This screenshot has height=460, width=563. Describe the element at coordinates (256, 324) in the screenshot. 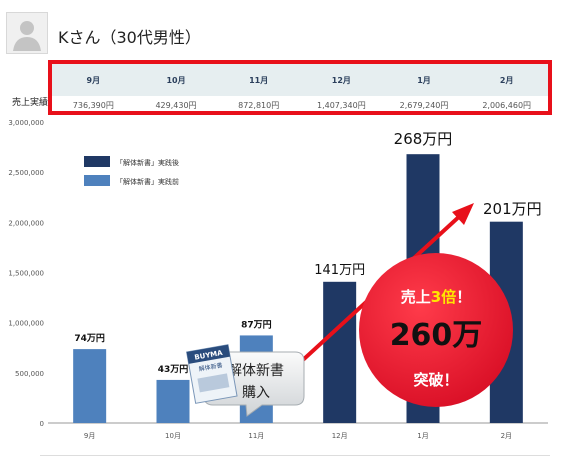

I see `data-label: 87万円` at that location.